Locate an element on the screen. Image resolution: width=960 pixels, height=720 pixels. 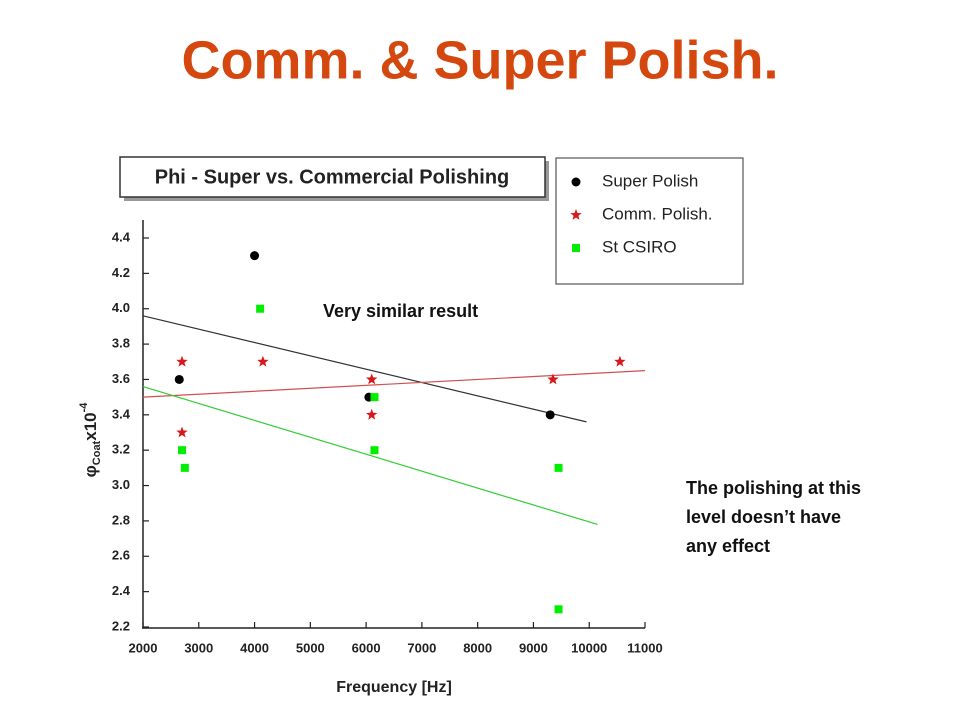
y-tick-label: 4.0 is located at coordinates (121, 307).